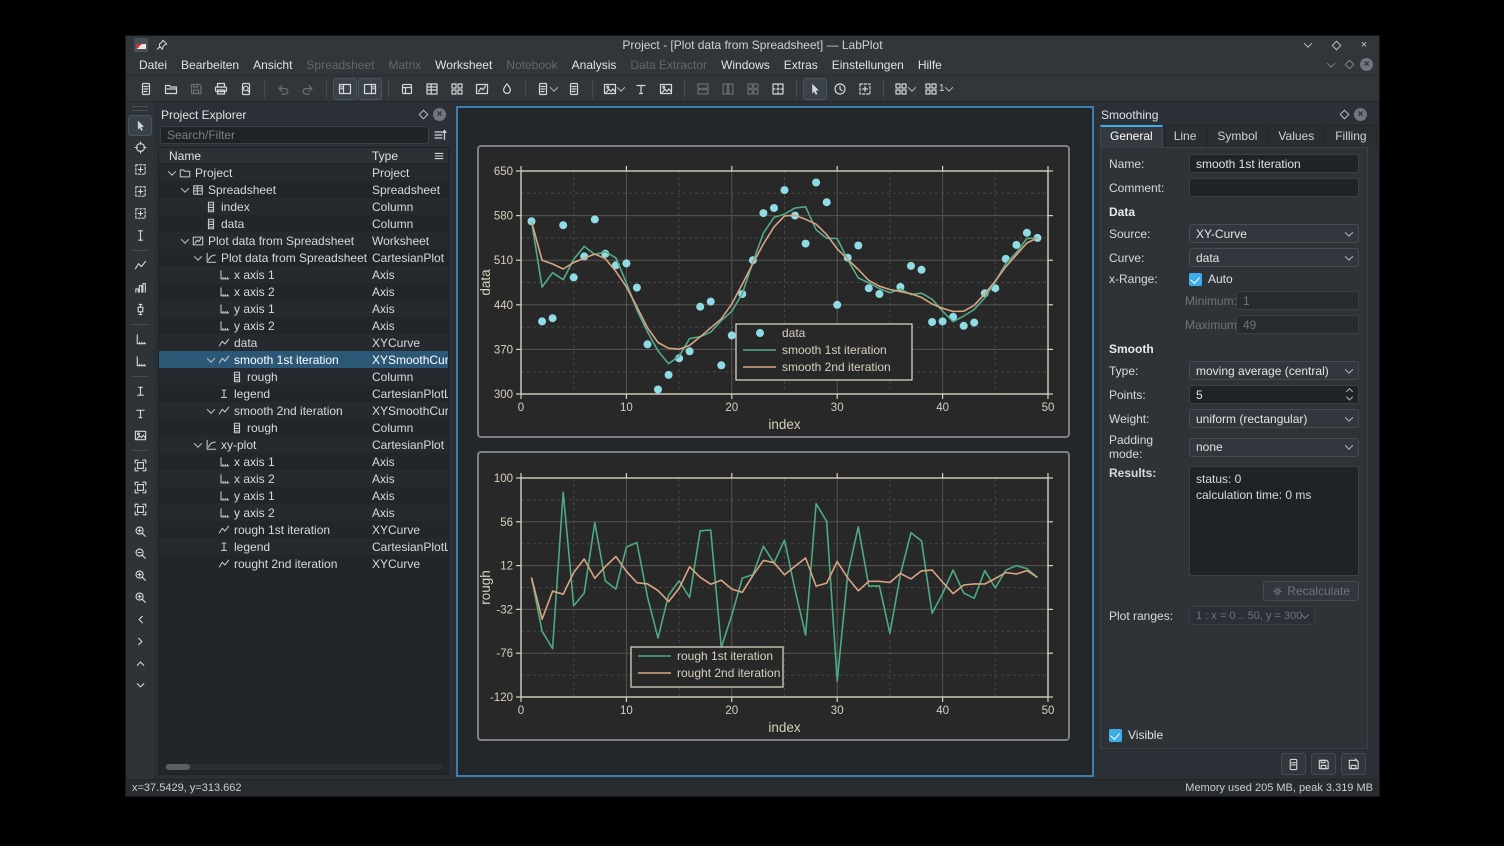  I want to click on save-project-button, so click(196, 89).